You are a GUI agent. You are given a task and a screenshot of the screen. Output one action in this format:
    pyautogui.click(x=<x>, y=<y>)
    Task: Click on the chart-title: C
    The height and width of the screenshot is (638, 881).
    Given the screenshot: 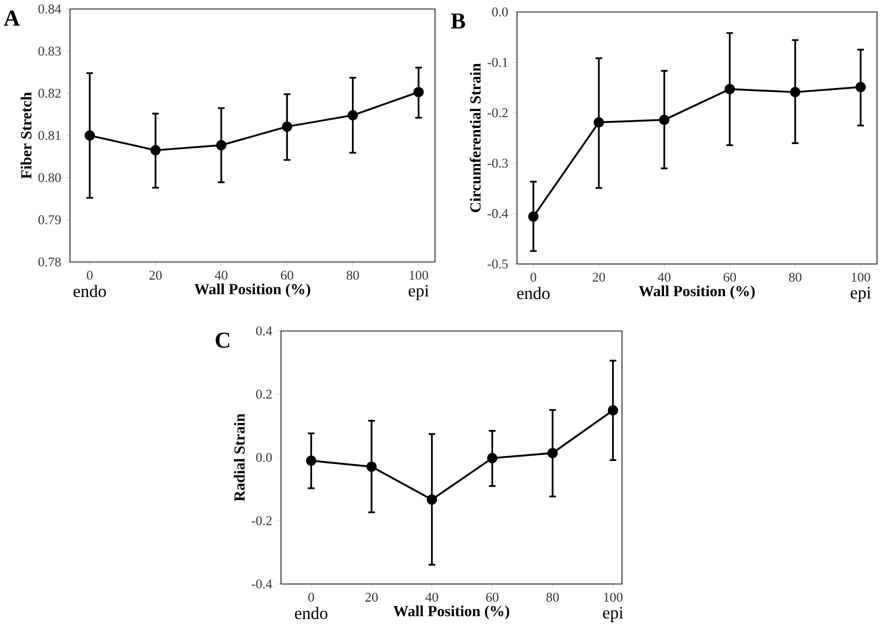 What is the action you would take?
    pyautogui.click(x=223, y=340)
    